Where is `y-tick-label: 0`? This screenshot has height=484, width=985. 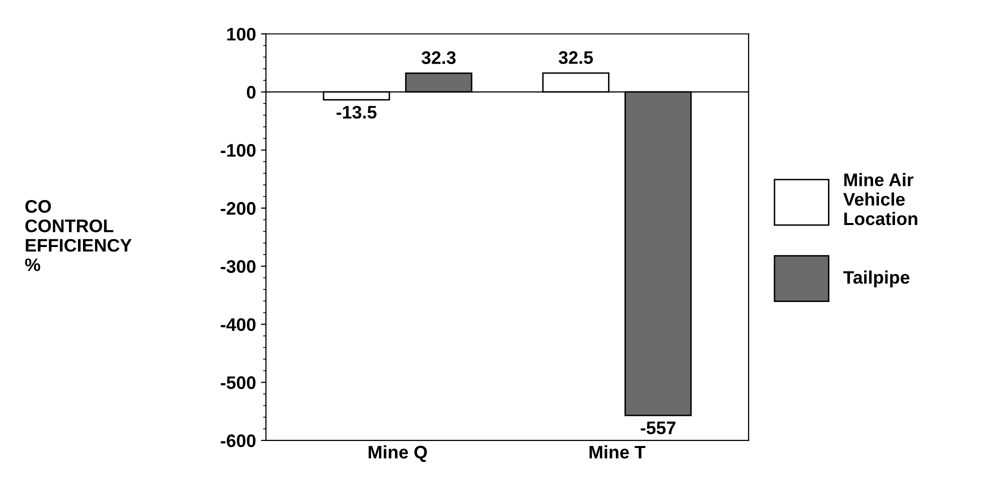 y-tick-label: 0 is located at coordinates (251, 92).